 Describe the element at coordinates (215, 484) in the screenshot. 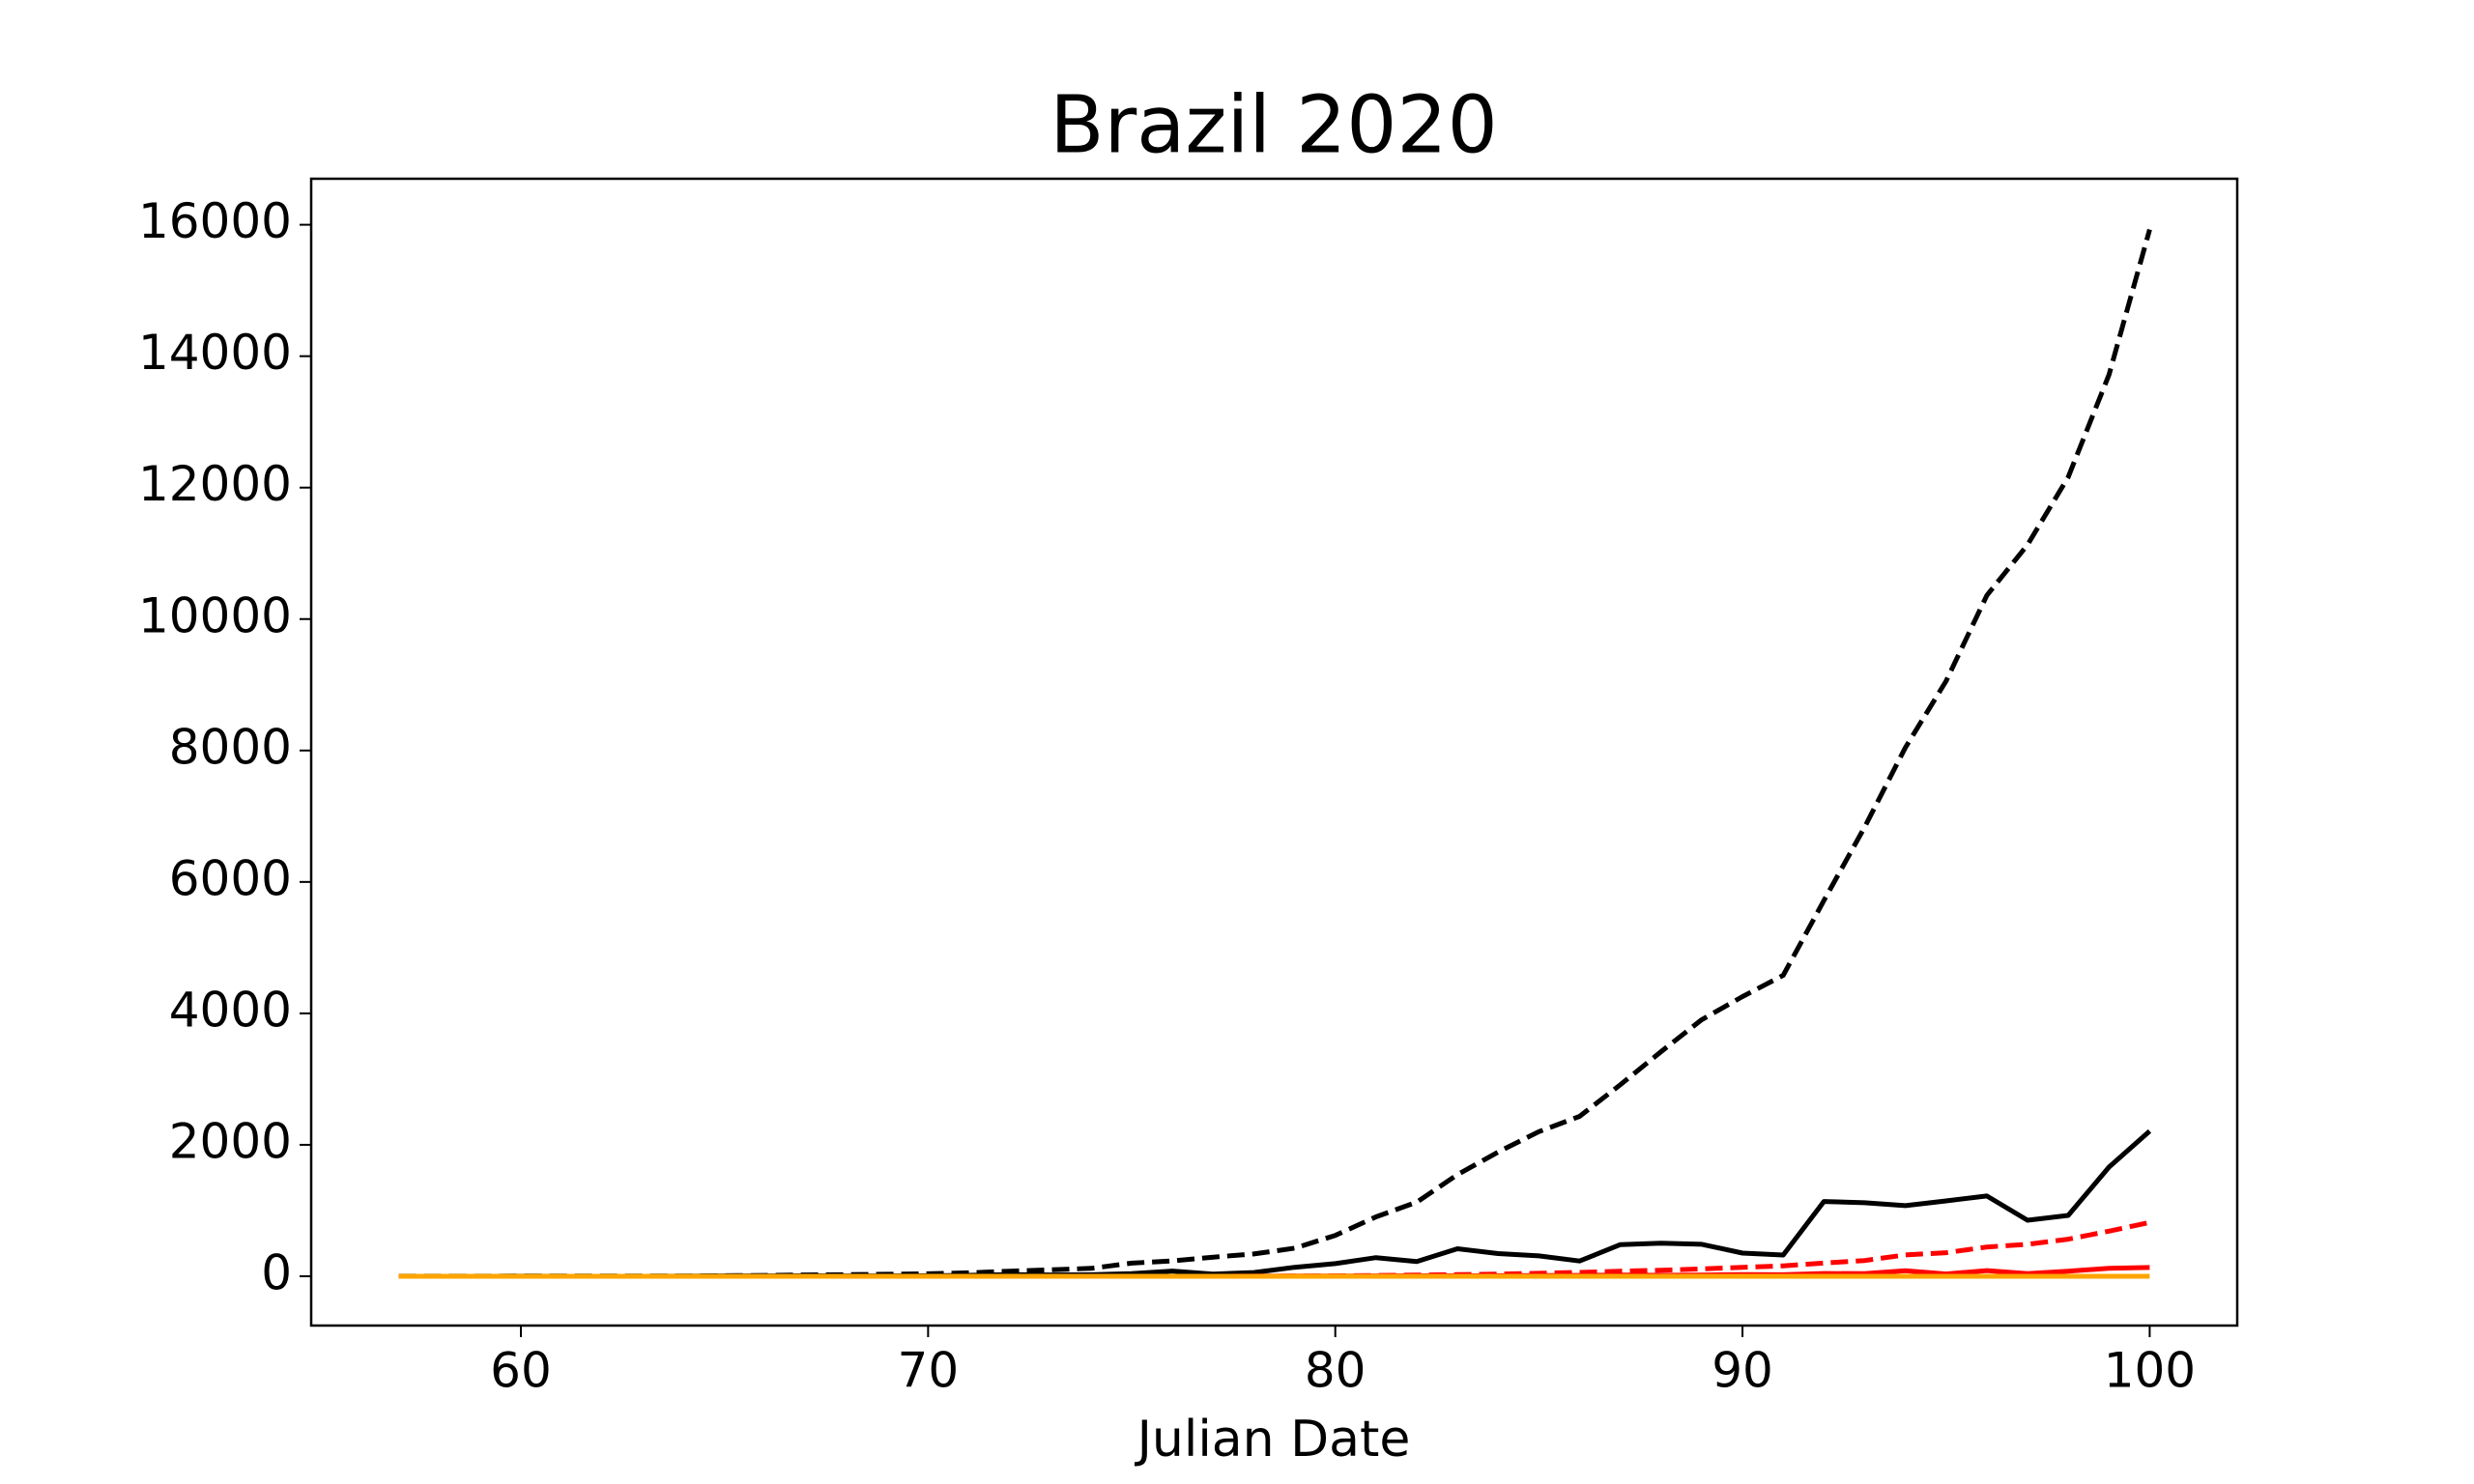

I see `y-tick-label: 12000` at that location.